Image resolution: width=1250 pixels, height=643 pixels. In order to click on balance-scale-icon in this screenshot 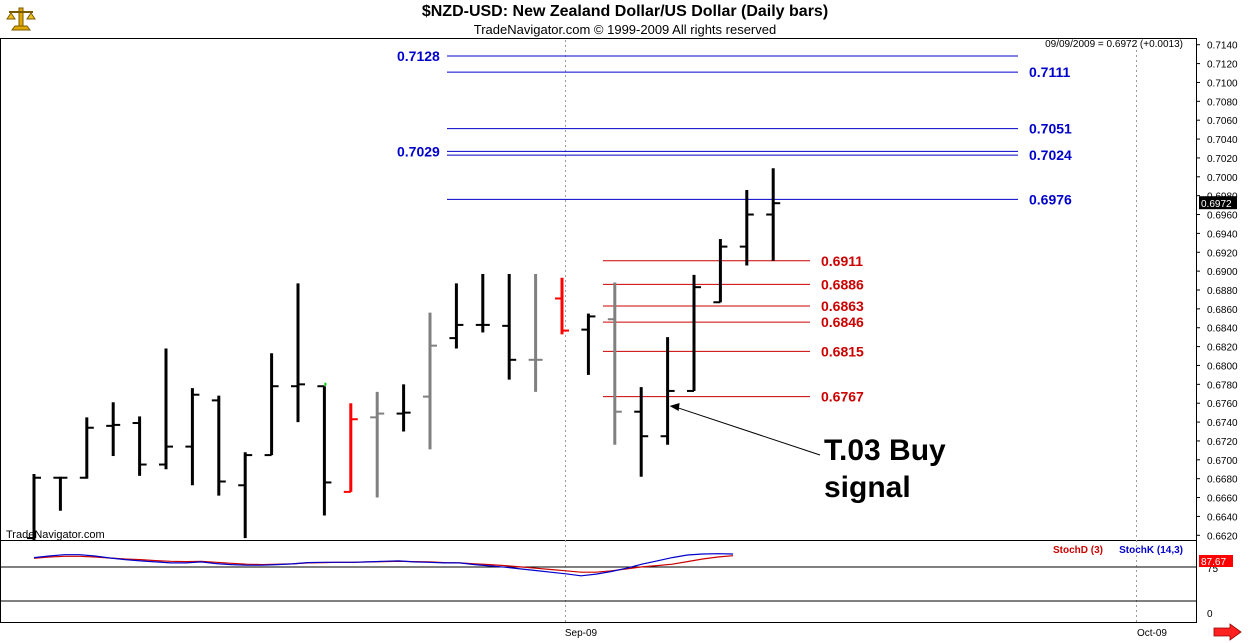, I will do `click(21, 19)`.